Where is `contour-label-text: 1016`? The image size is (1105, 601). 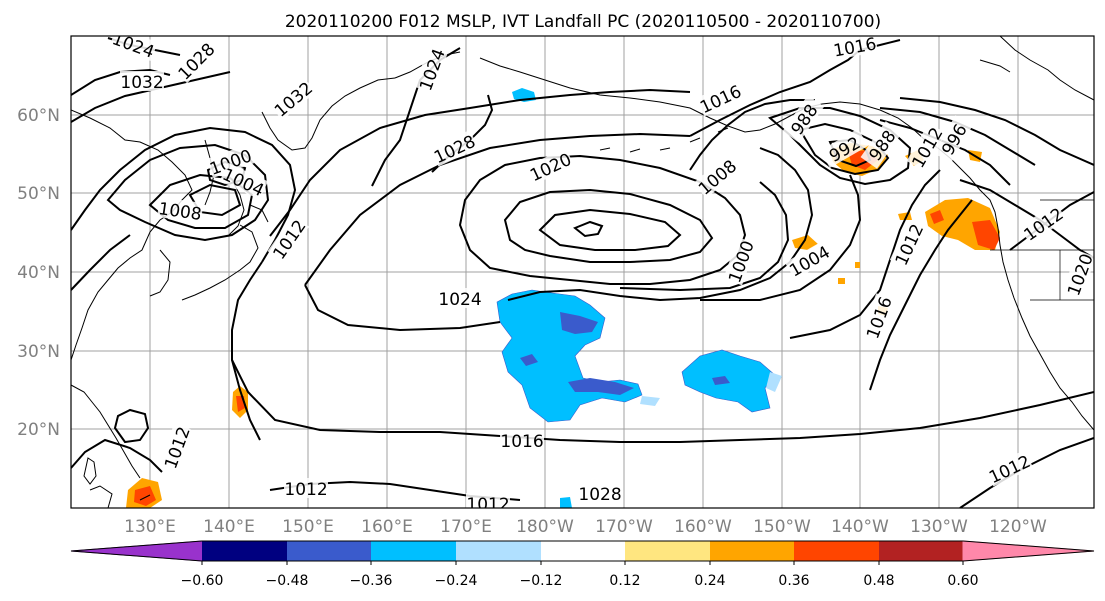 contour-label-text: 1016 is located at coordinates (521, 442).